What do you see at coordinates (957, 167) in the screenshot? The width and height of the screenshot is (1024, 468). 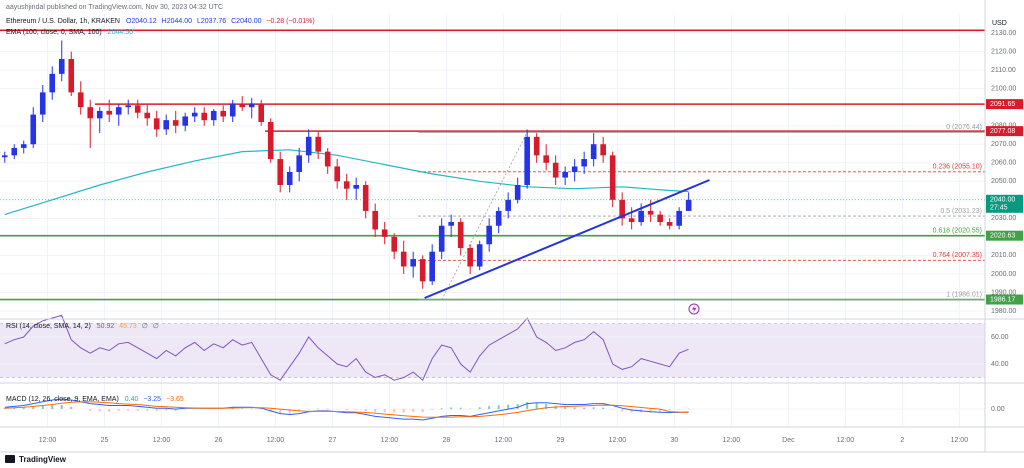 I see `fib-label: 0.236 (2055.10)` at bounding box center [957, 167].